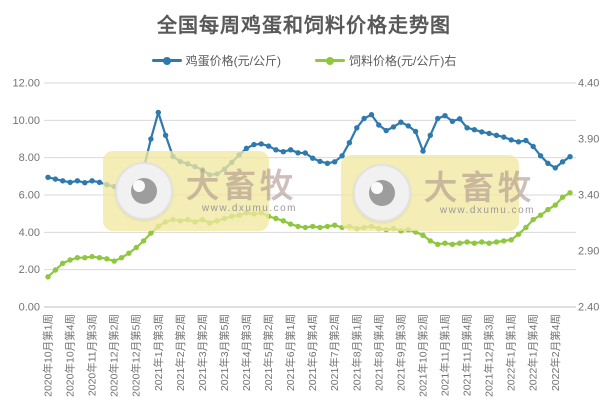  Describe the element at coordinates (489, 355) in the screenshot. I see `x-axis-tick-label: 2021年12月第3周` at that location.